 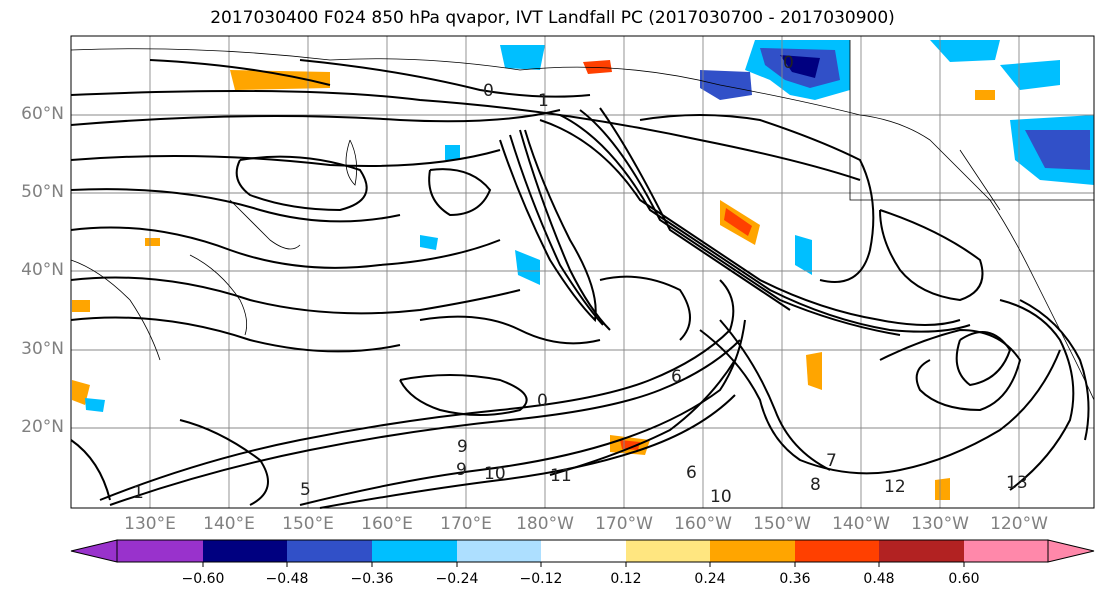 I want to click on lon-label-120w: 120°W, so click(x=1019, y=524).